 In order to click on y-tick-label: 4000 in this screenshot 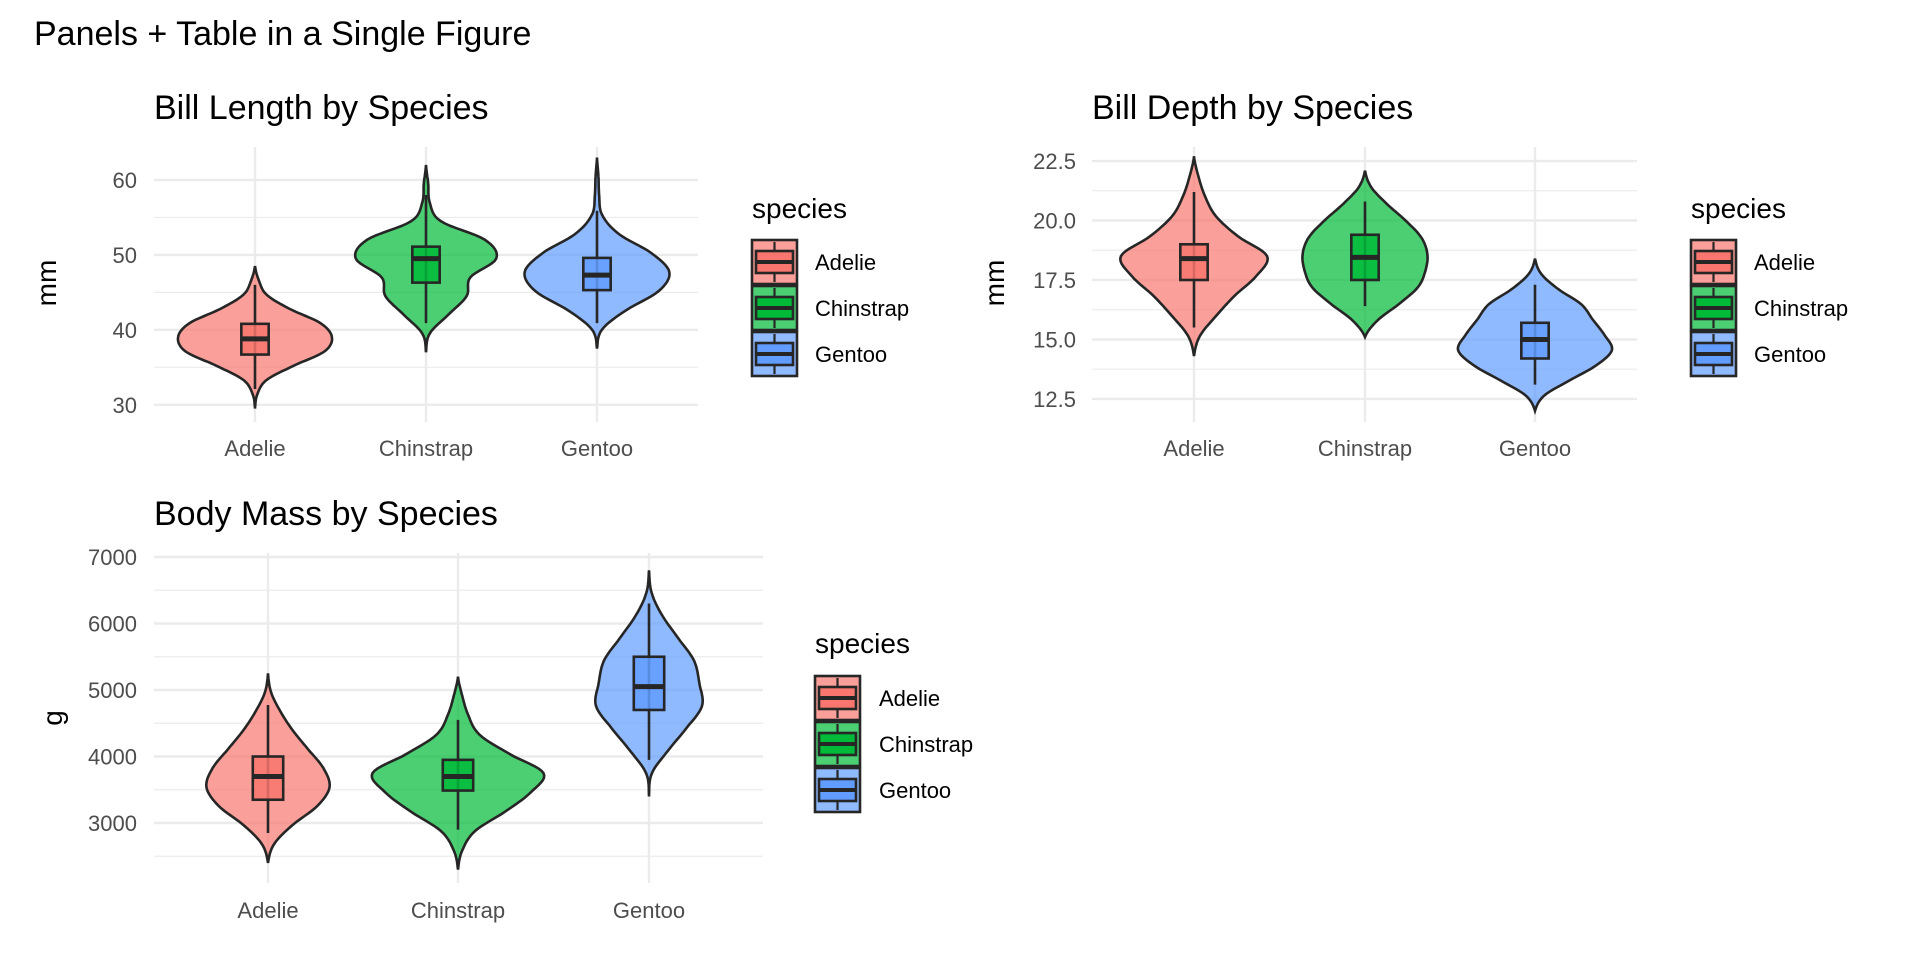, I will do `click(112, 757)`.